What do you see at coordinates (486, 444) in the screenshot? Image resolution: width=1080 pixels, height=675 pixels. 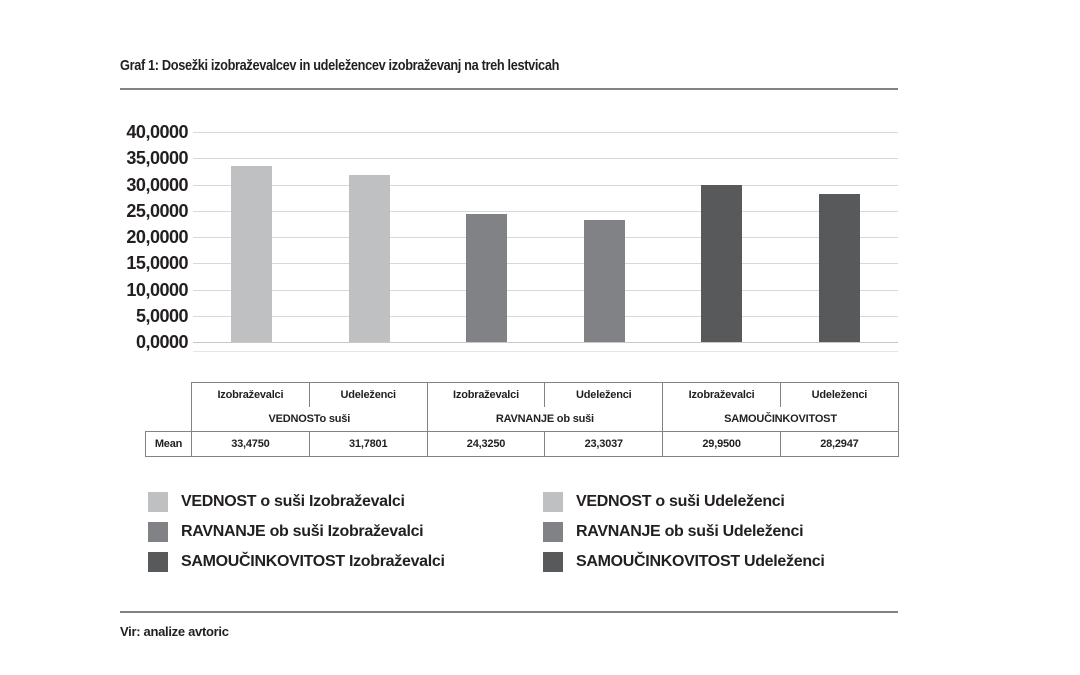 I see `table-mean-value: 24,3250` at bounding box center [486, 444].